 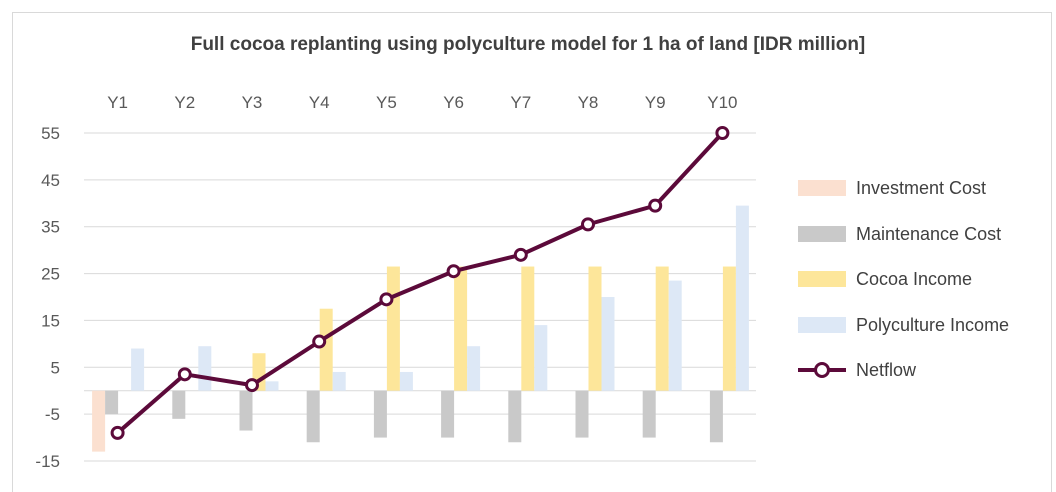 What do you see at coordinates (47, 461) in the screenshot?
I see `y-tick-label: -15` at bounding box center [47, 461].